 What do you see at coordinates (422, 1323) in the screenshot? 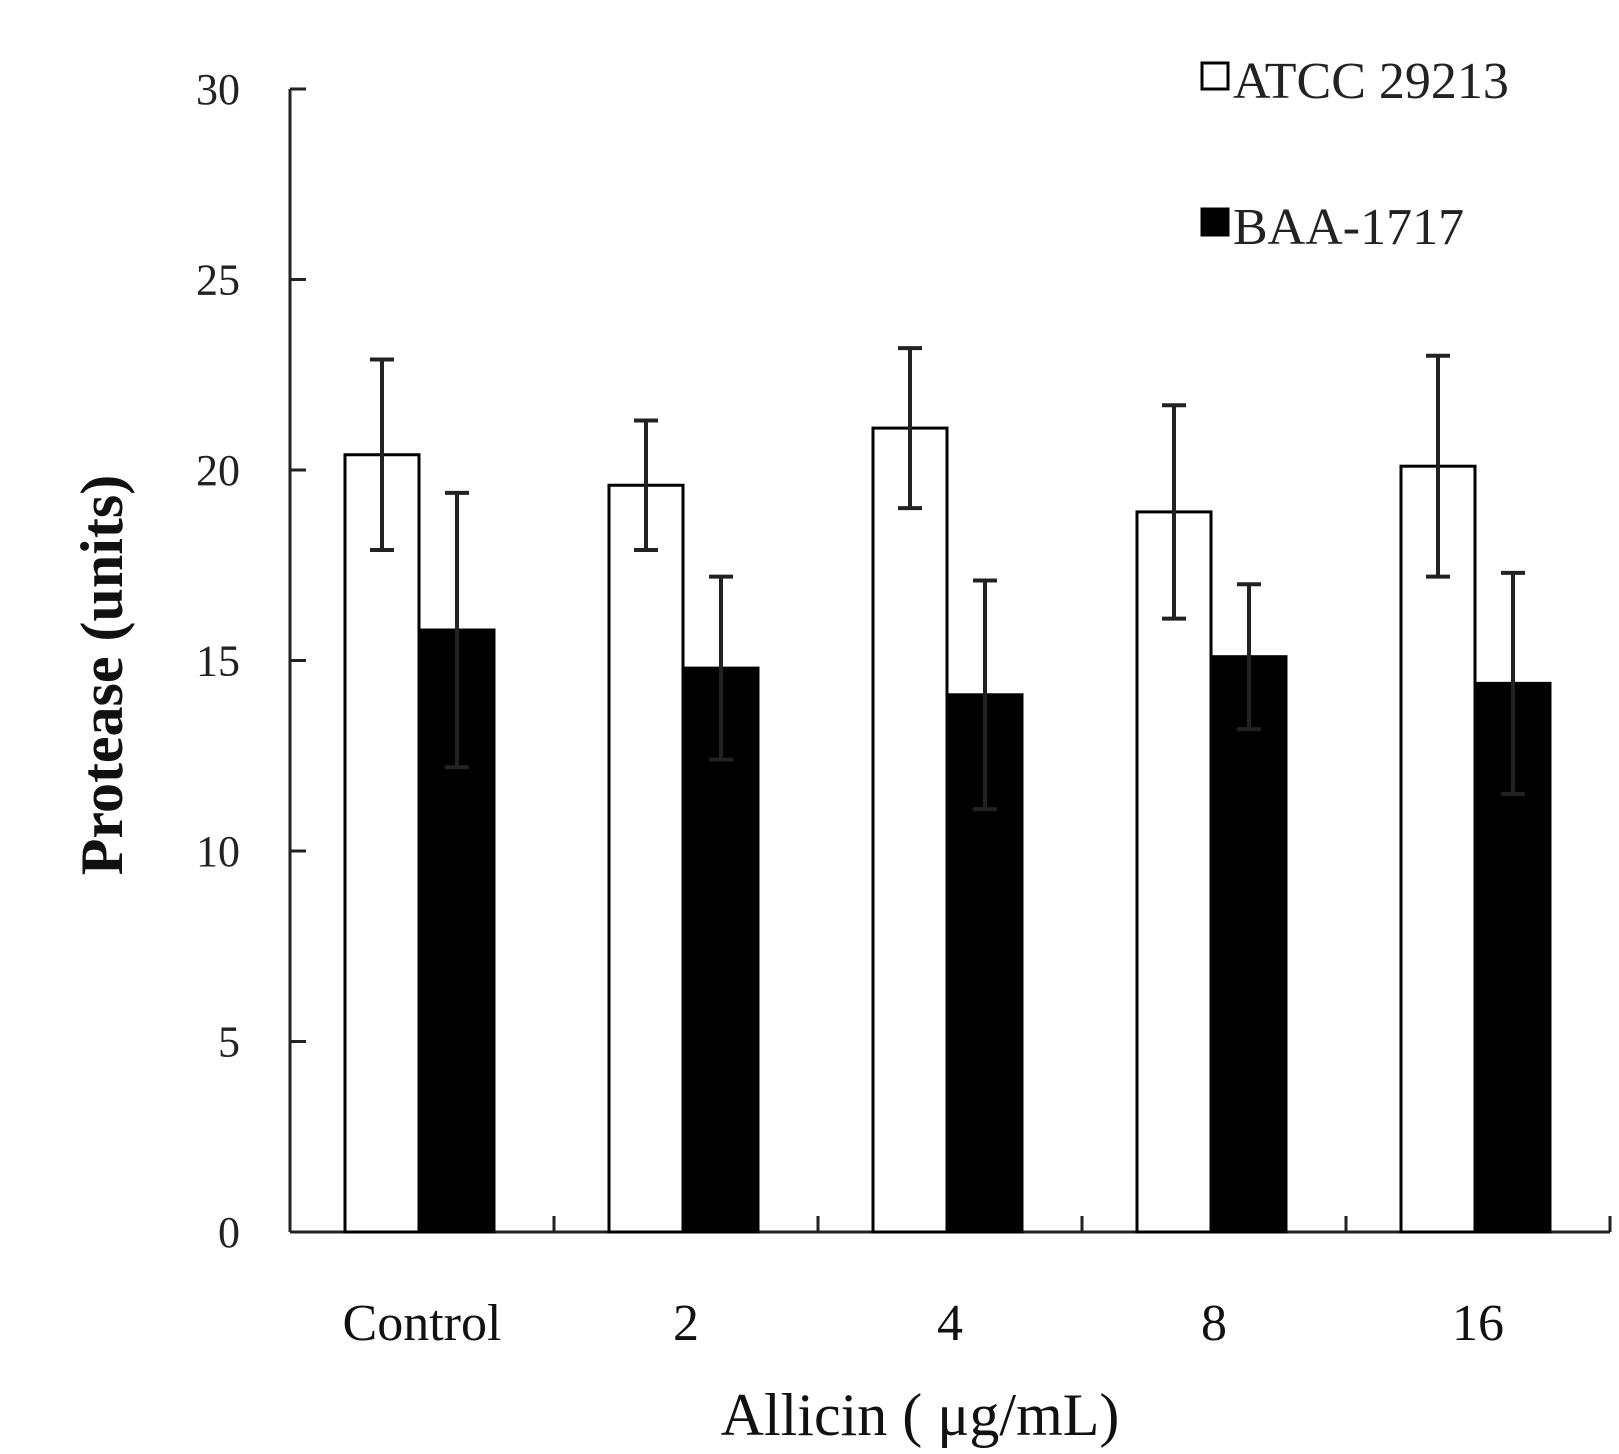
I see `x-tick-label-0: Control` at bounding box center [422, 1323].